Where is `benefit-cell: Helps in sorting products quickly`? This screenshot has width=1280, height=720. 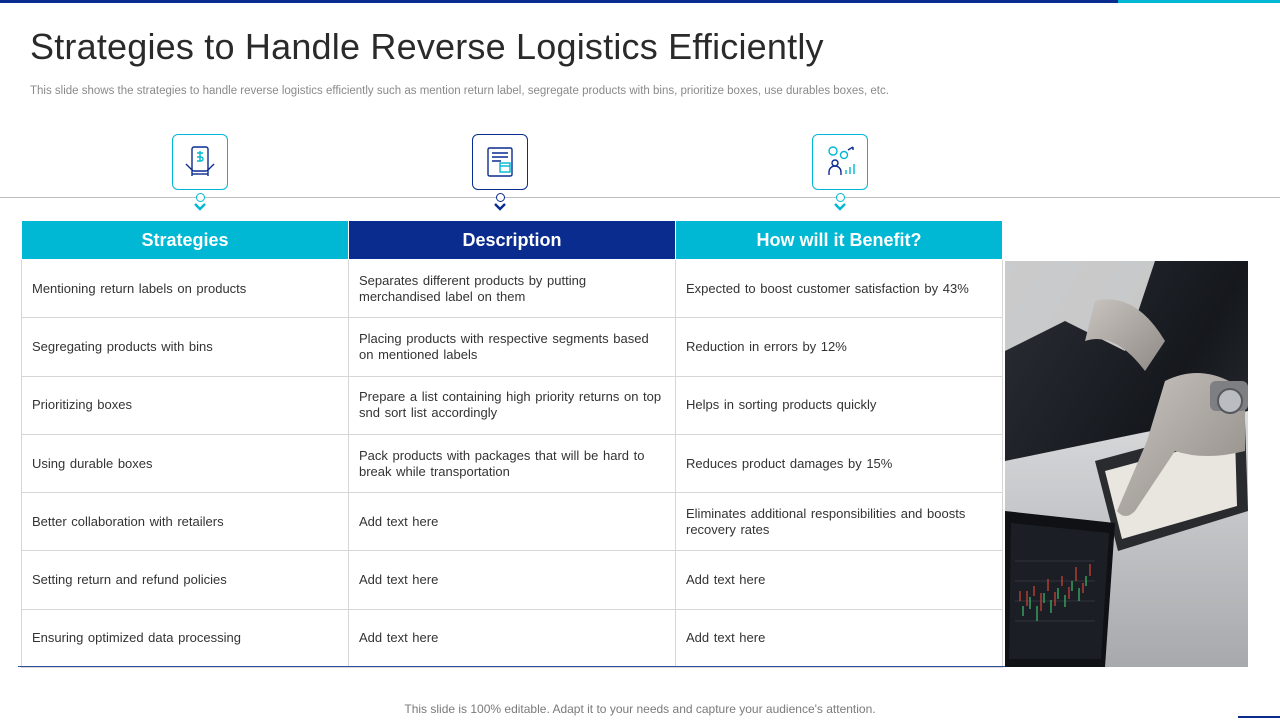 benefit-cell: Helps in sorting products quickly is located at coordinates (839, 405).